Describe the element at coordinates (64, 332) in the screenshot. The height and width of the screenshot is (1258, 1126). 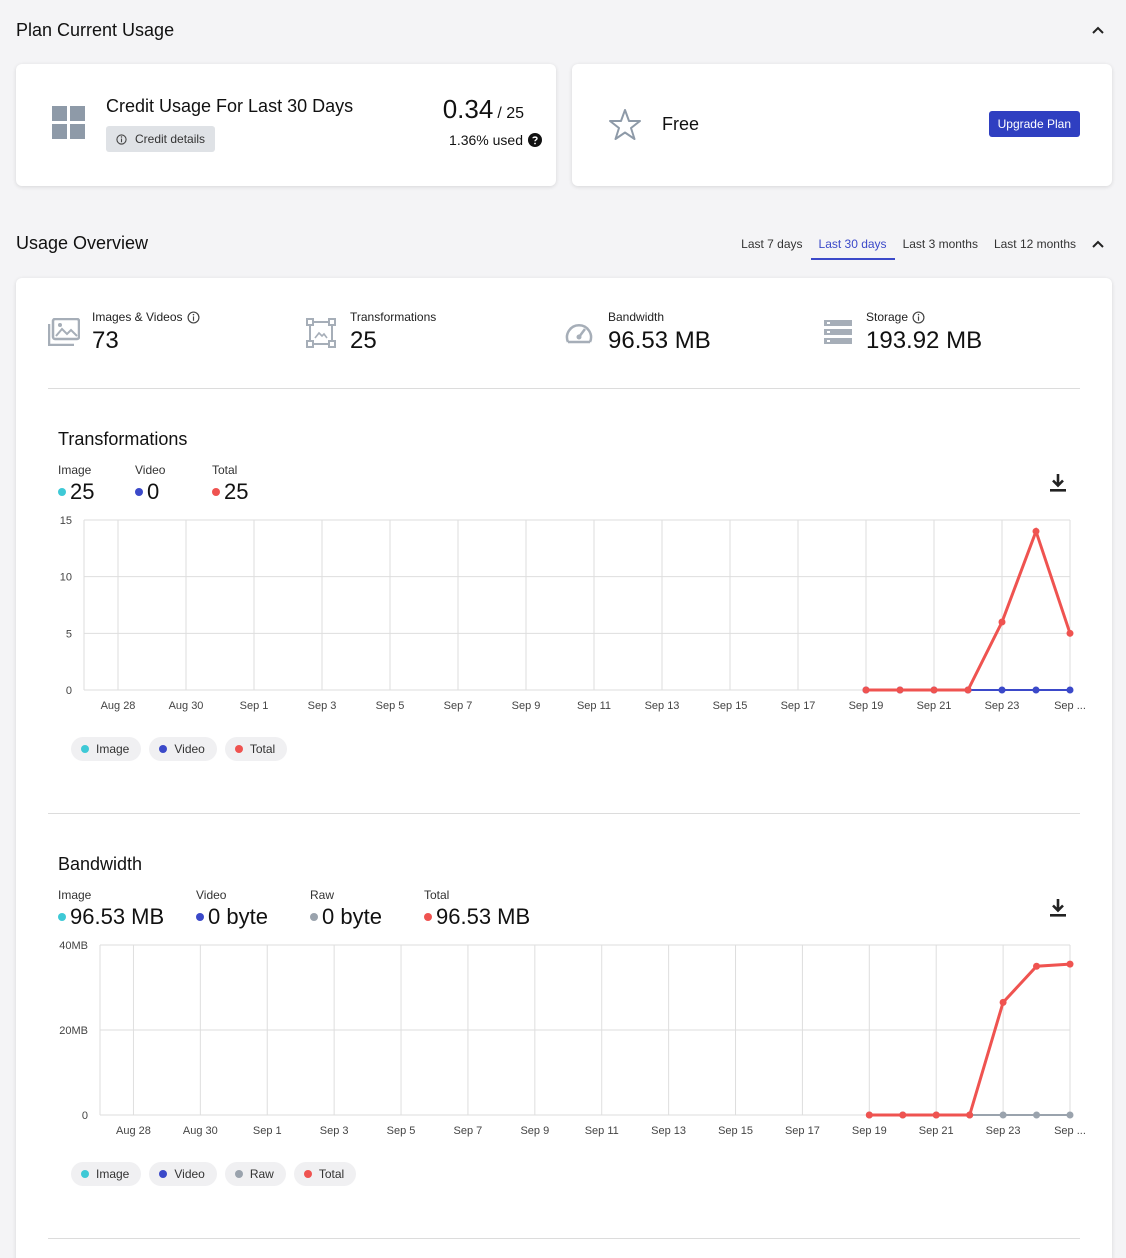
I see `images-icon` at that location.